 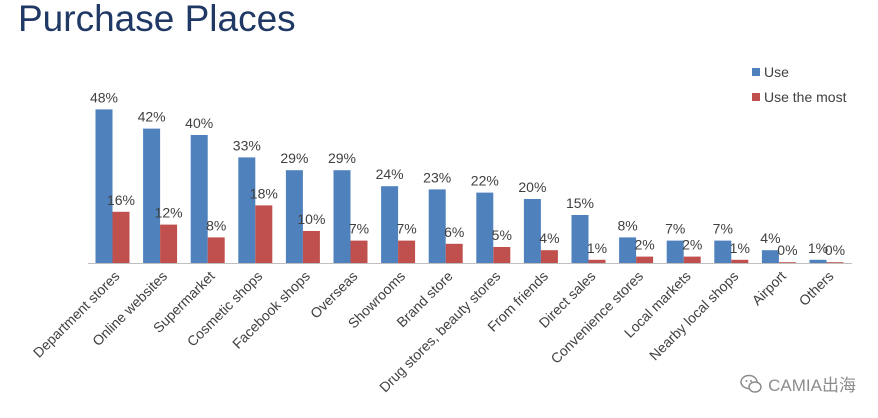 I want to click on x-tick-label: Nearby local shops, so click(x=694, y=316).